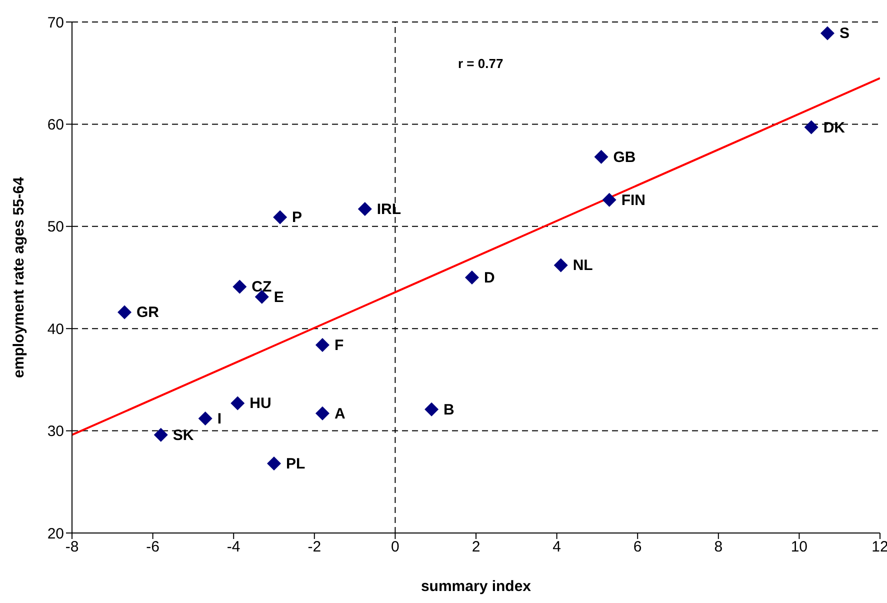 The image size is (887, 603). What do you see at coordinates (279, 297) in the screenshot?
I see `series-label: E` at bounding box center [279, 297].